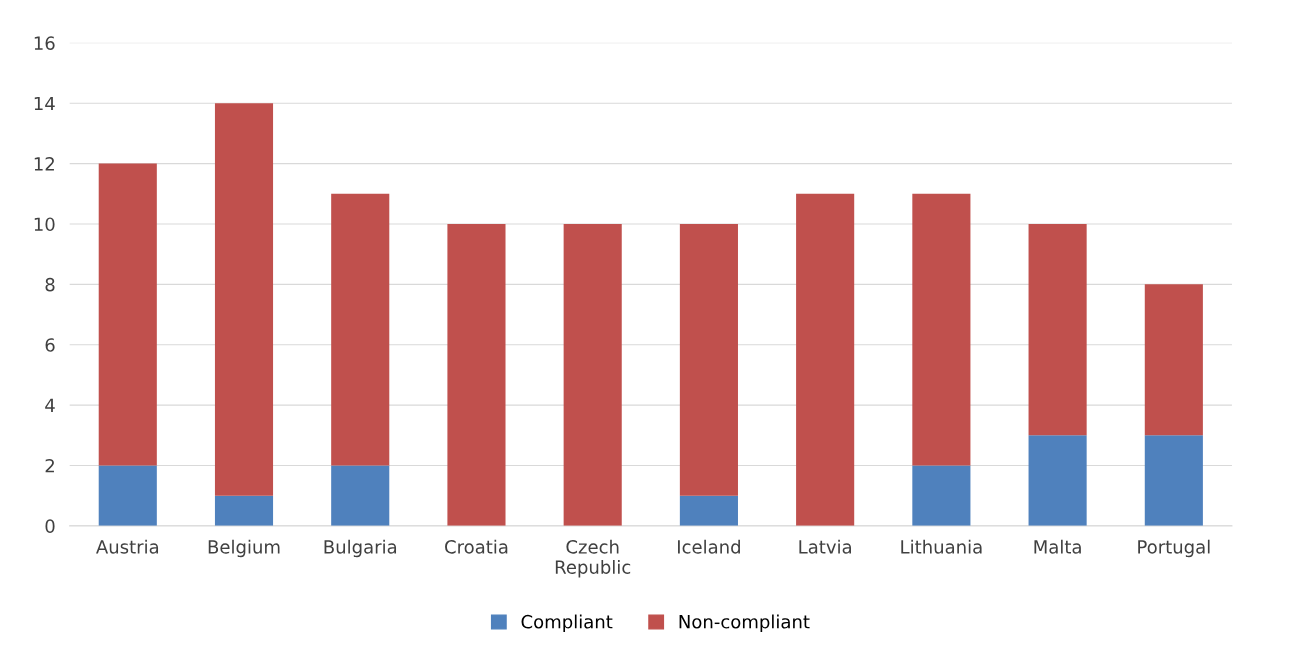 Image resolution: width=1290 pixels, height=669 pixels. I want to click on y-tick-label: 14, so click(44, 103).